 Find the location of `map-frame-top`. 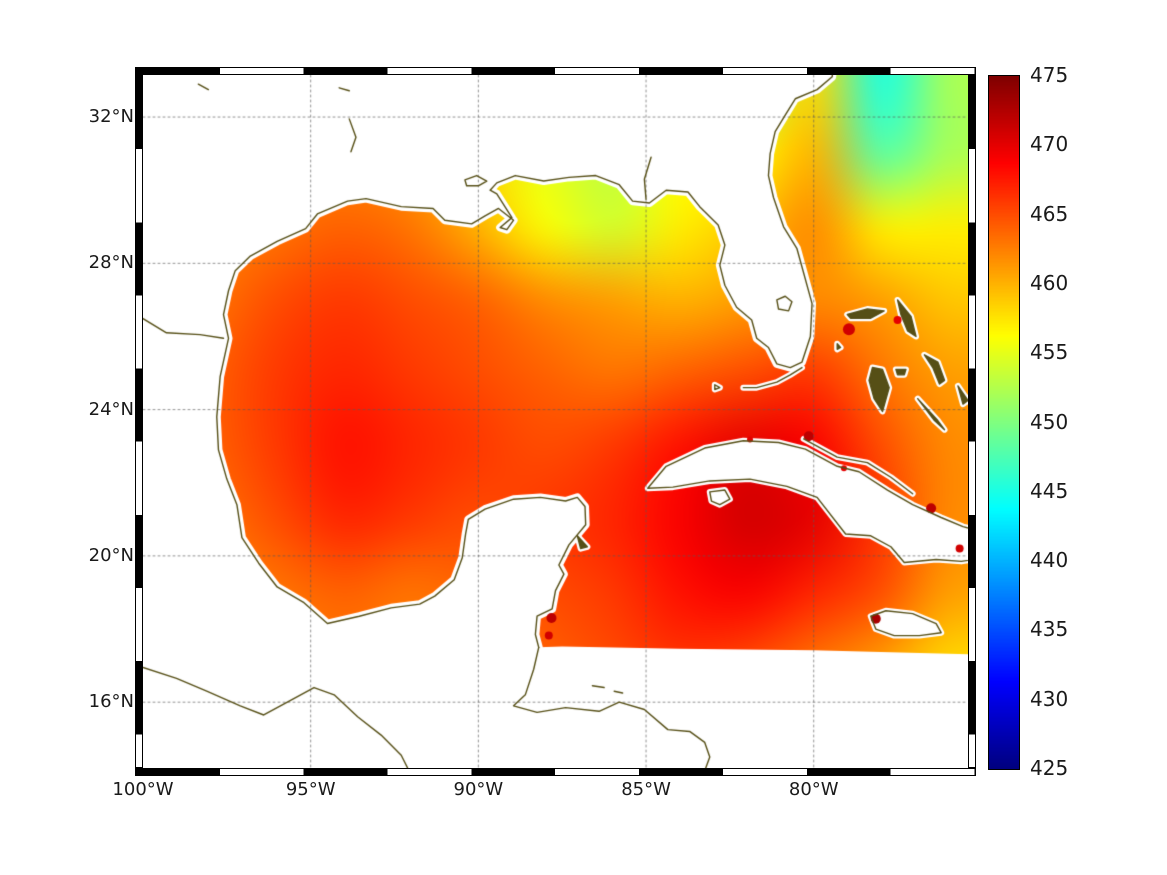

map-frame-top is located at coordinates (555, 71).